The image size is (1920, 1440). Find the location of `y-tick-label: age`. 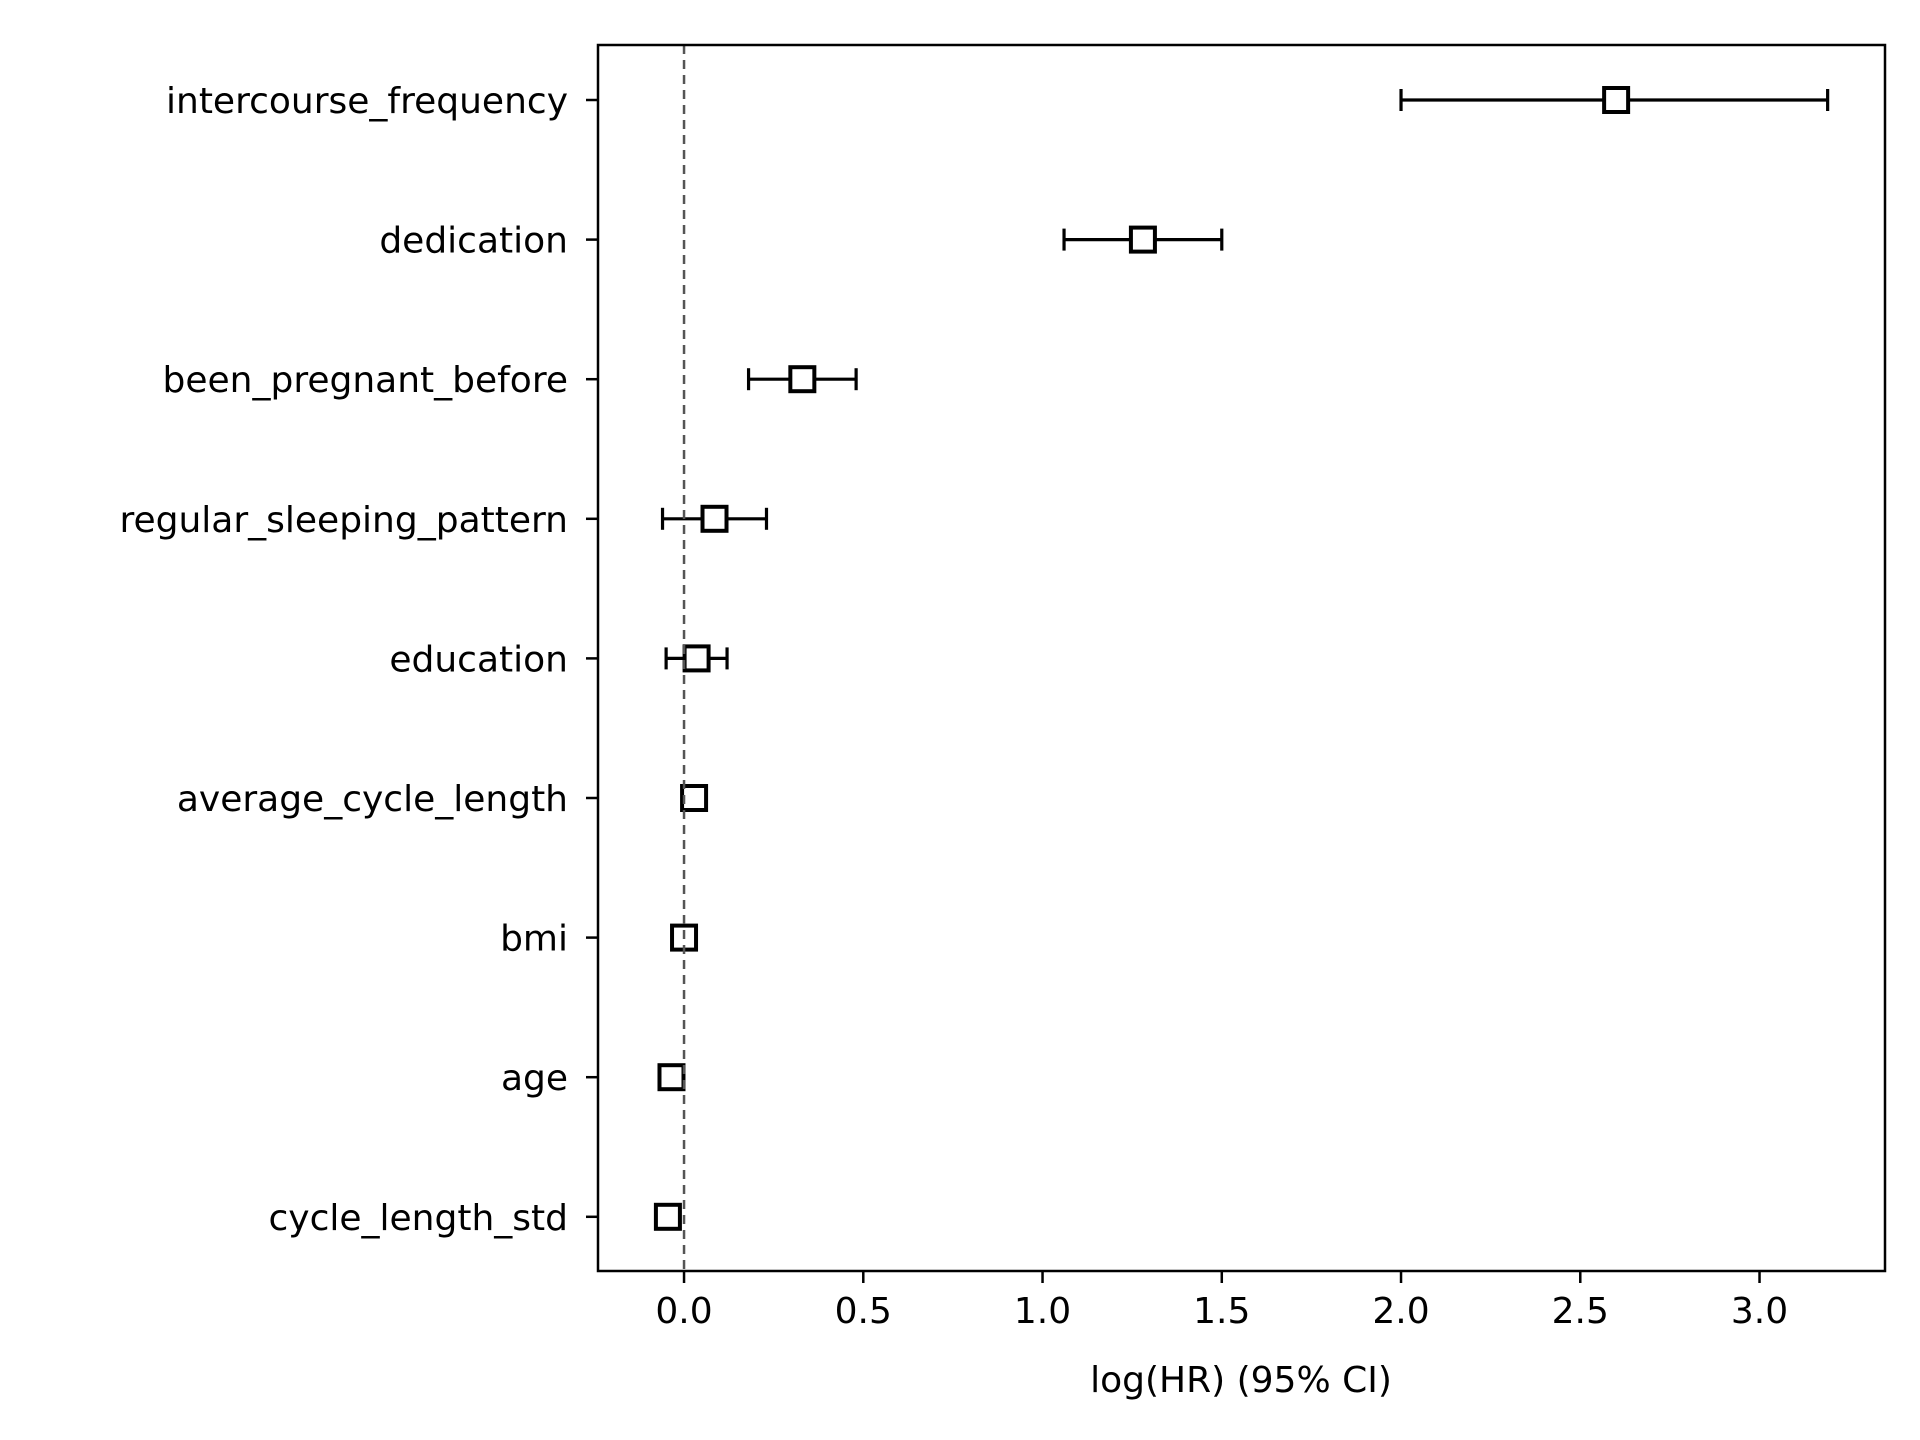

y-tick-label: age is located at coordinates (534, 1078).